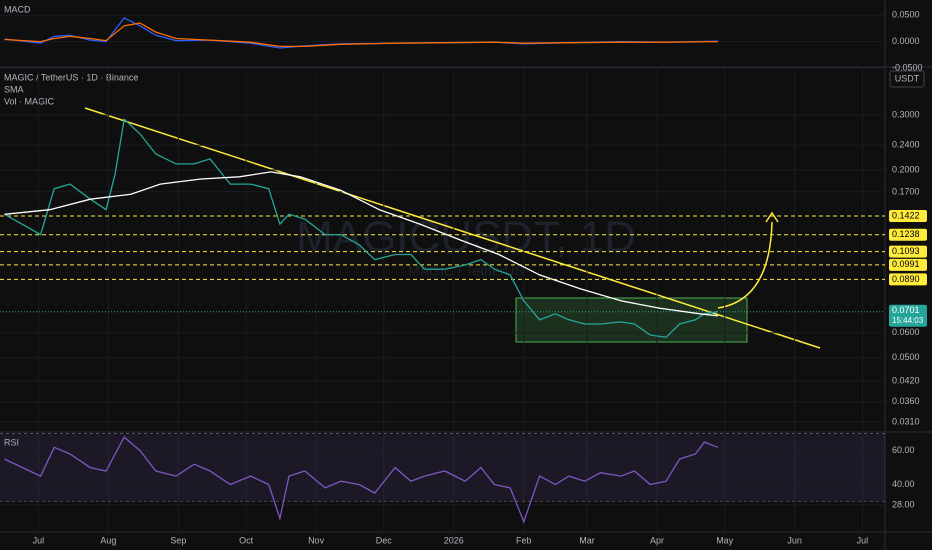 The width and height of the screenshot is (932, 550). I want to click on arrow, so click(745, 265).